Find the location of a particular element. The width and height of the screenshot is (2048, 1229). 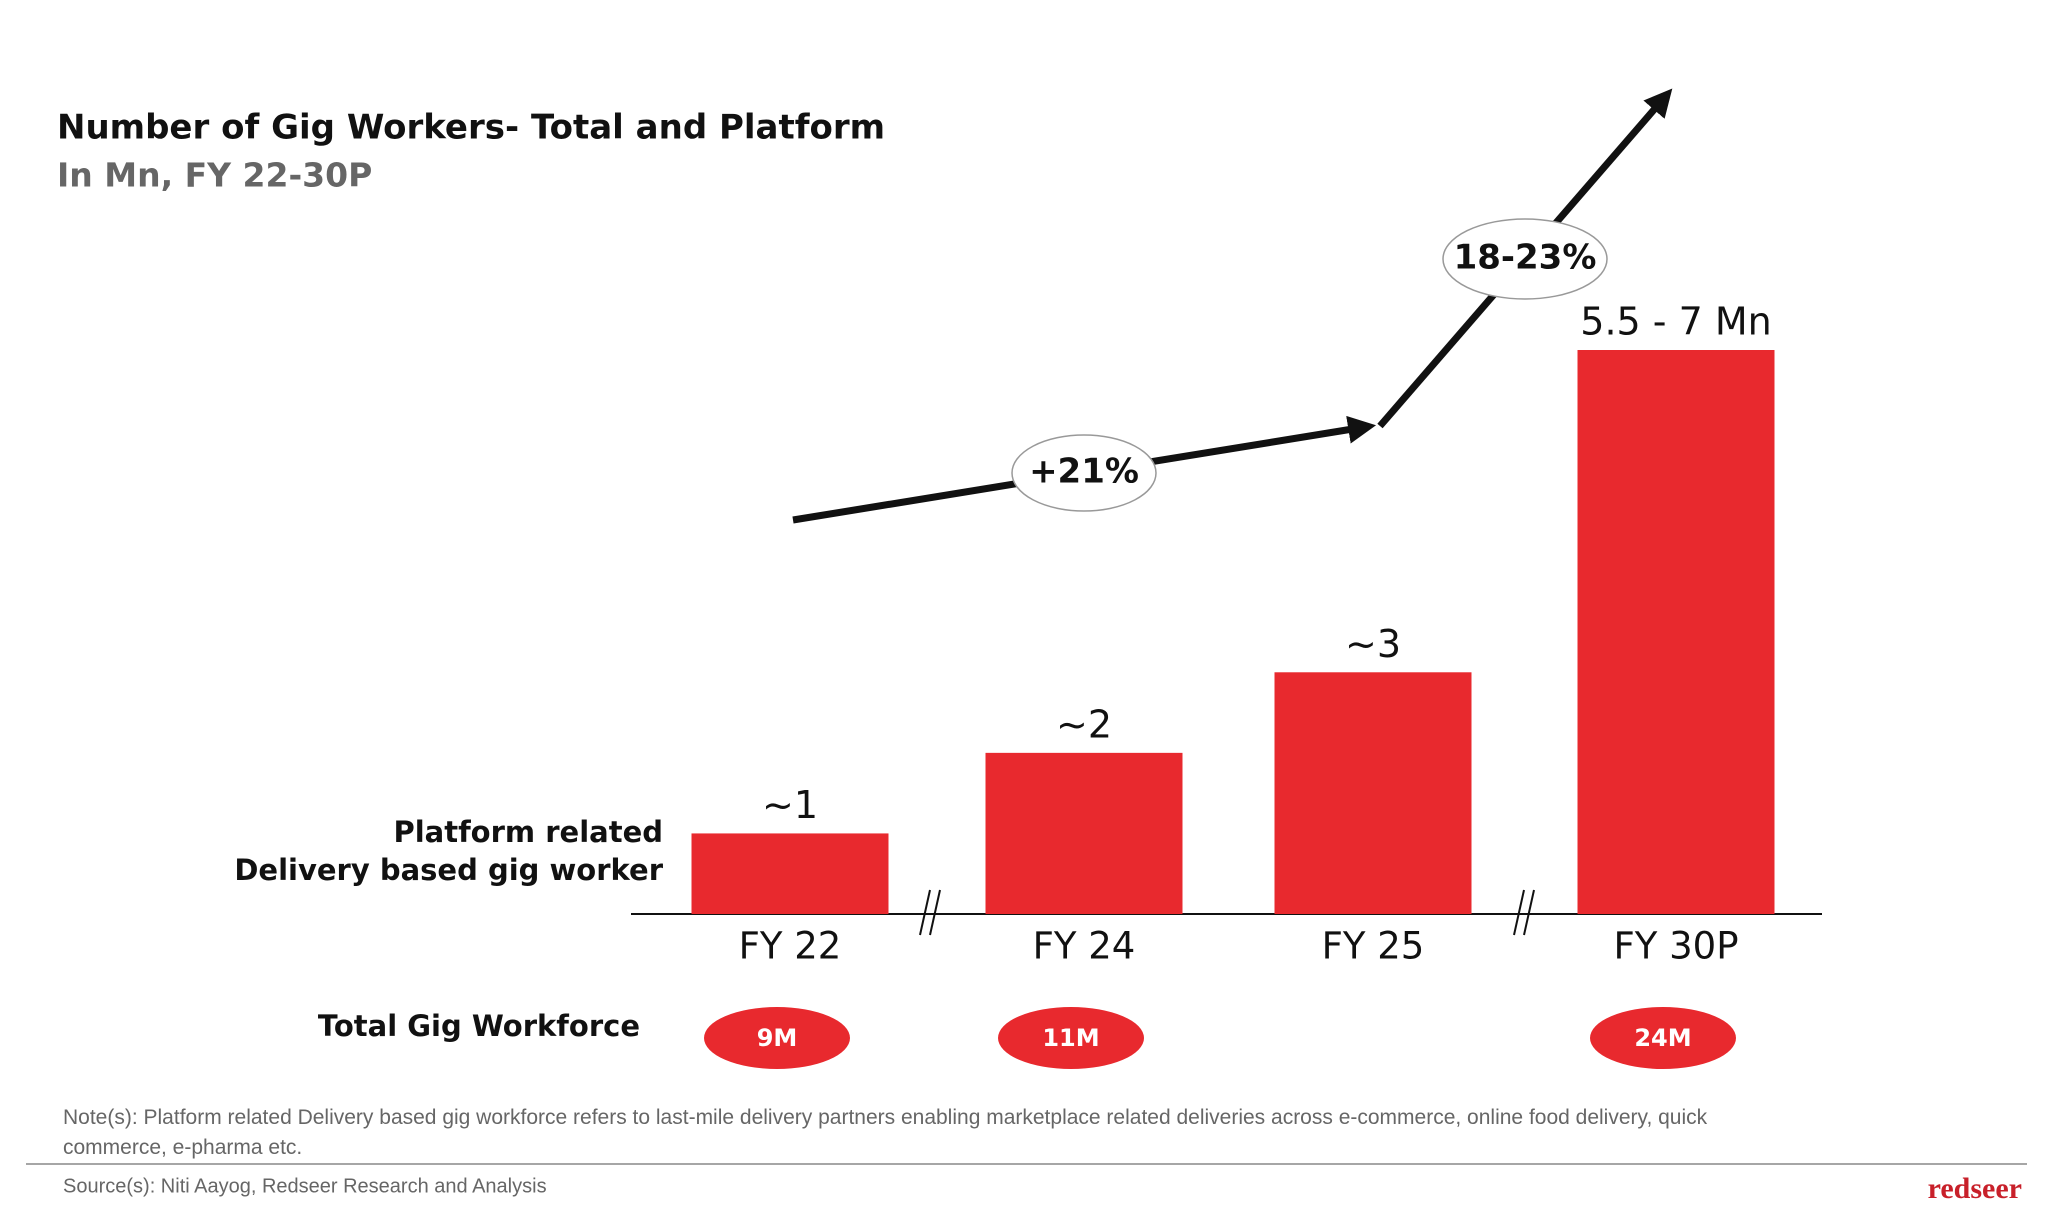

annotation: 18-23% is located at coordinates (1525, 258).